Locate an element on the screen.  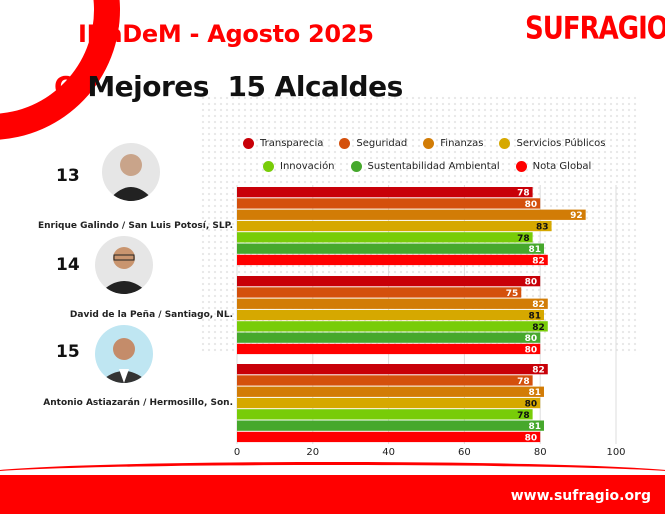
legend-label: Finanzas is located at coordinates (462, 143).